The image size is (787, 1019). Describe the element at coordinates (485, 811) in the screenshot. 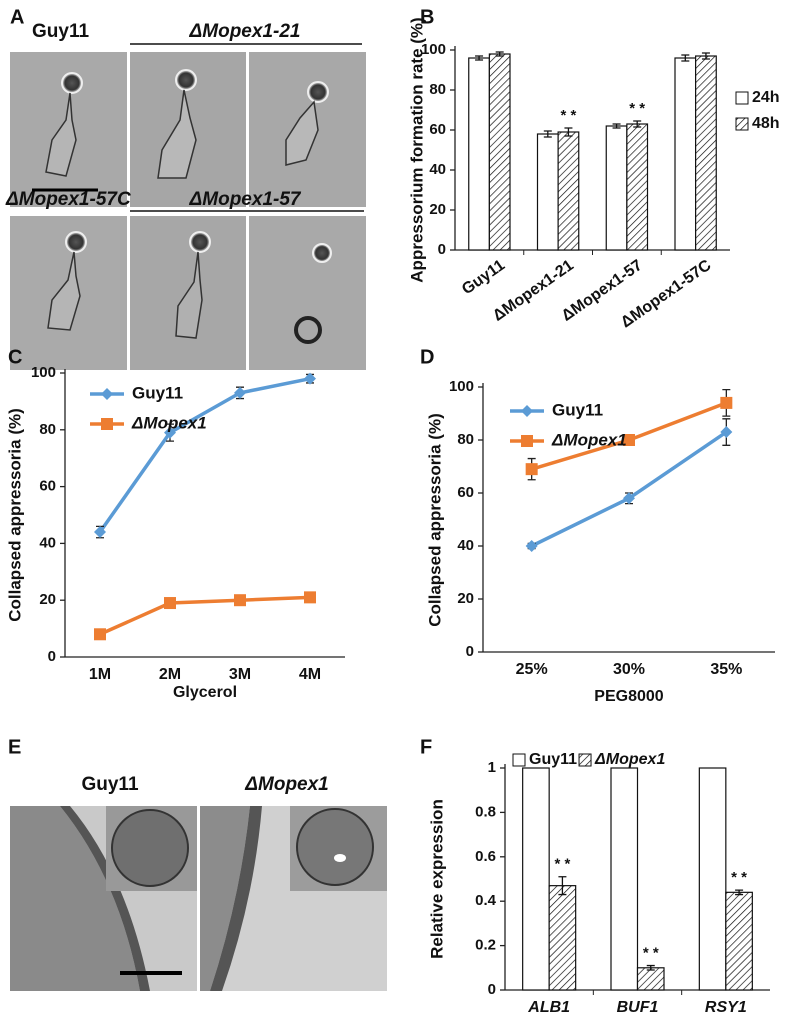

I see `y-tick-label: 0.8` at that location.